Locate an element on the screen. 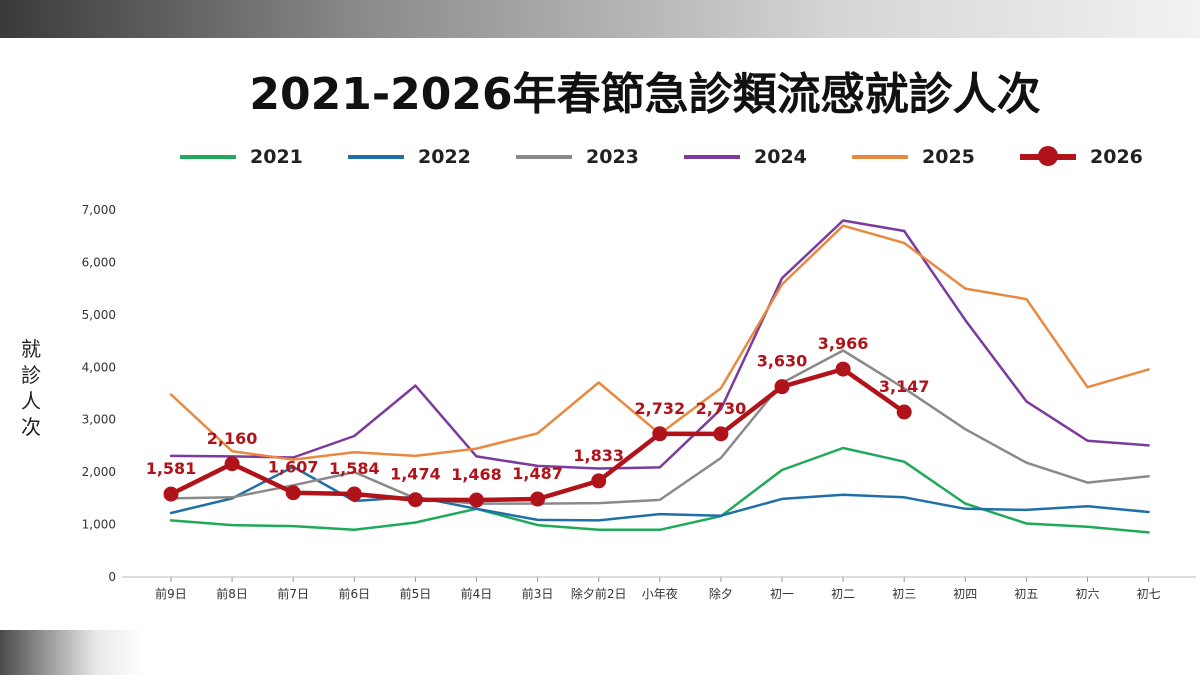 This screenshot has height=675, width=1200. legend-label: 2026 is located at coordinates (1116, 157).